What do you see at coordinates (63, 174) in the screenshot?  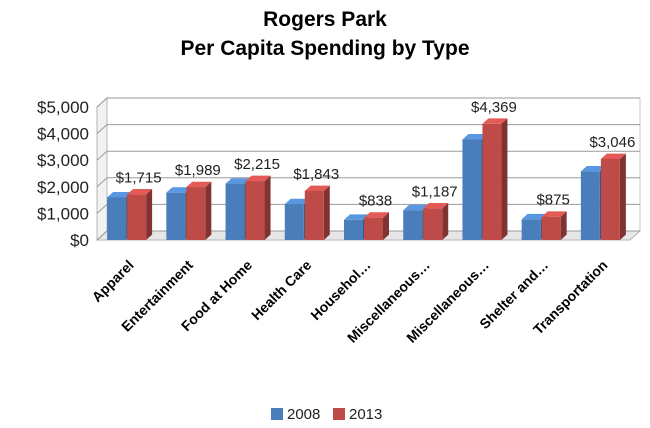 I see `y-axis-tick-labels: $0 $1,000 $2,000 $3,000 $4,000 $5,000` at bounding box center [63, 174].